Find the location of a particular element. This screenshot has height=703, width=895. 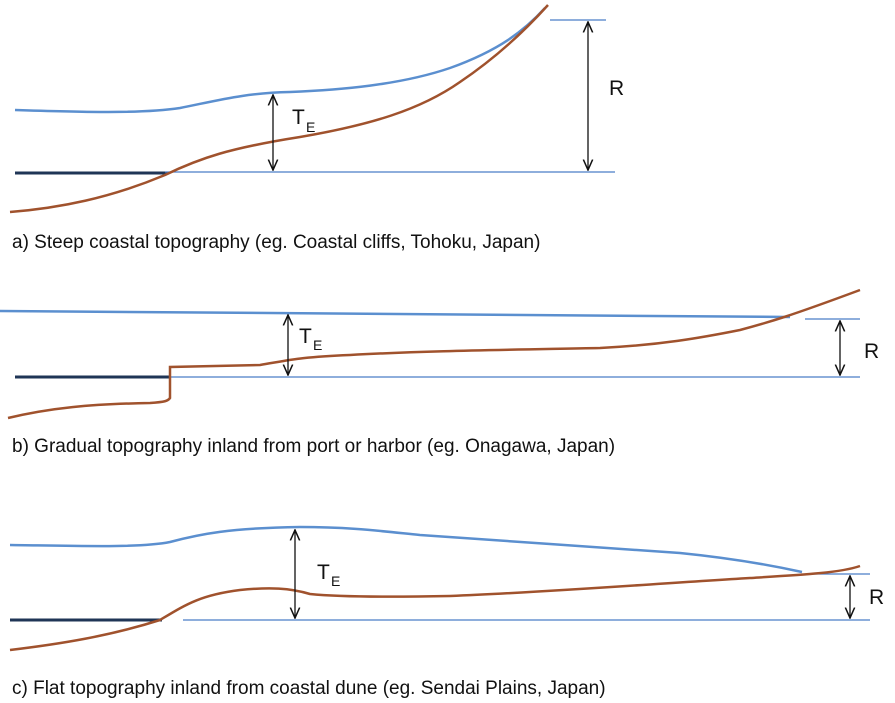

terrain is located at coordinates (435, 608).